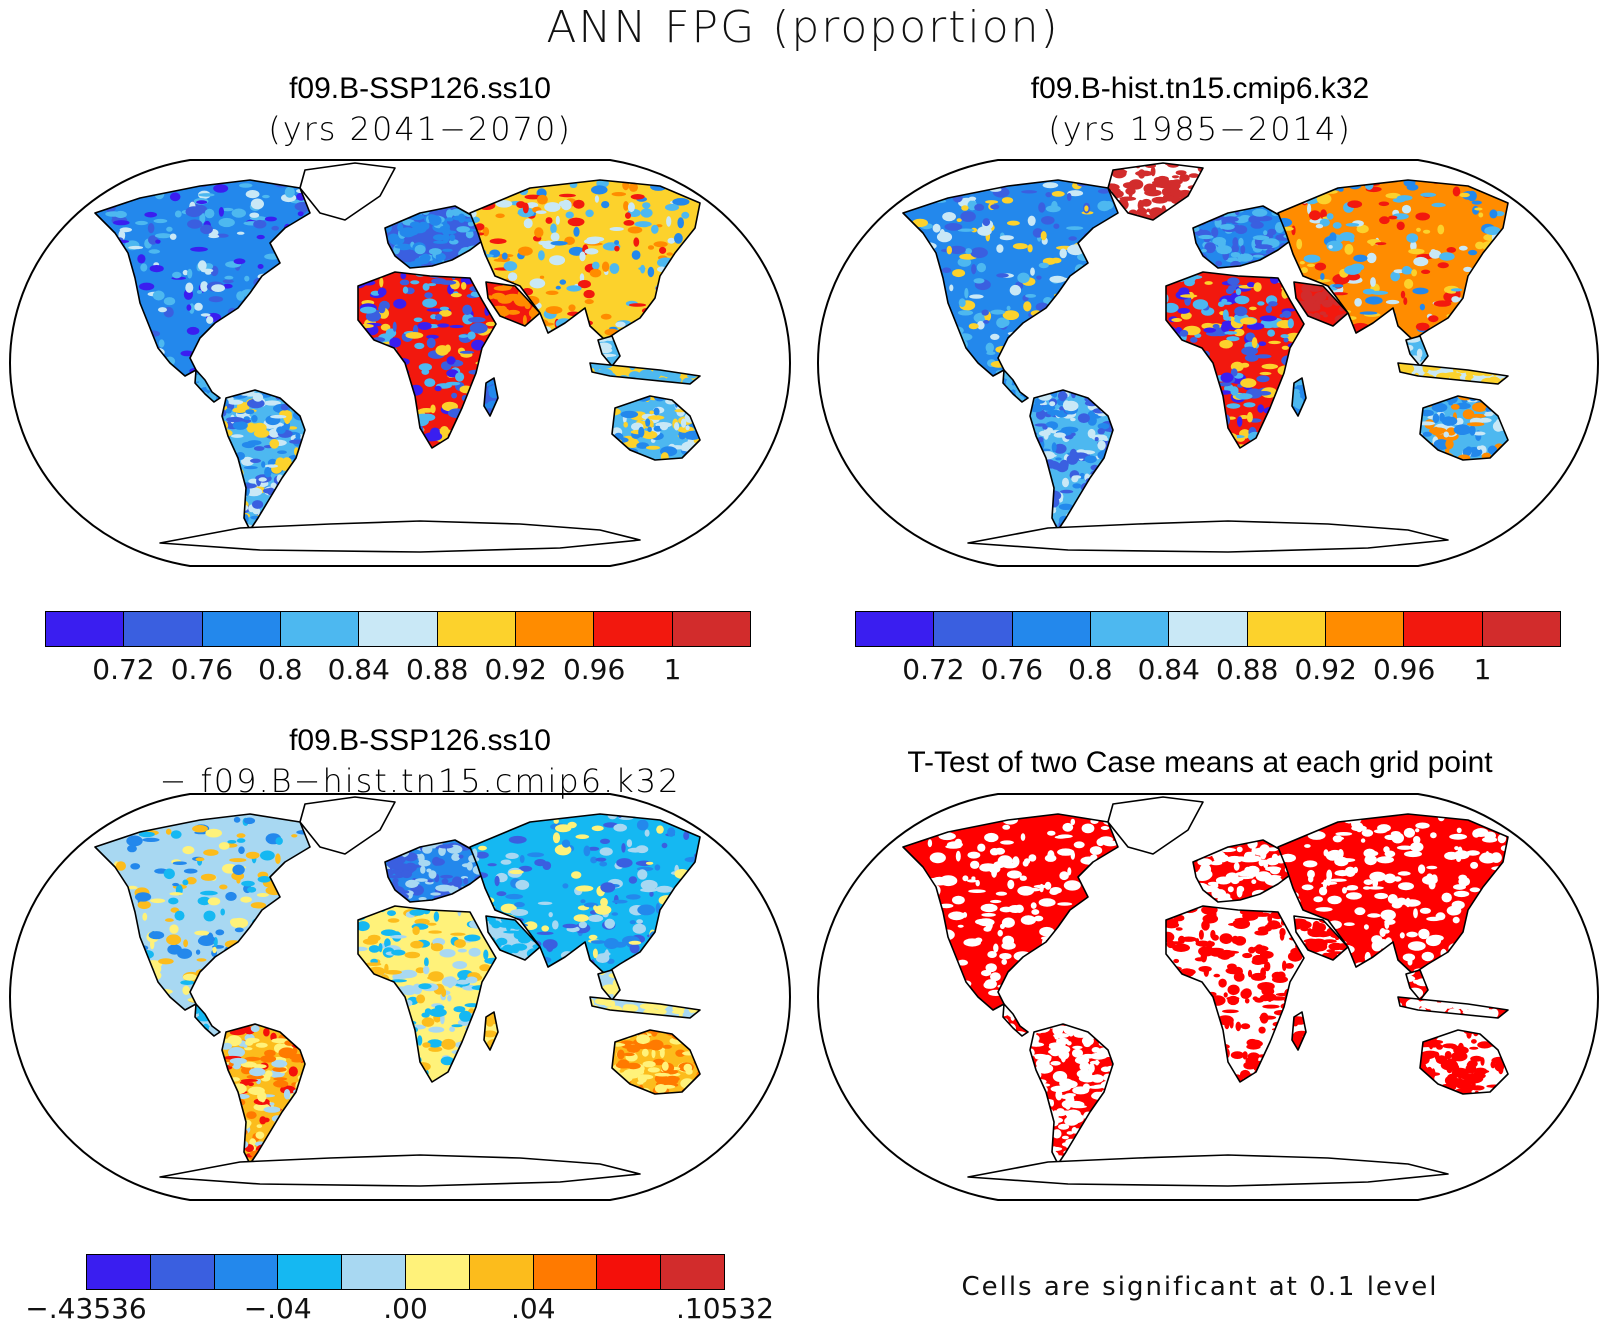 This screenshot has width=1606, height=1332. I want to click on land-africa, so click(427, 360).